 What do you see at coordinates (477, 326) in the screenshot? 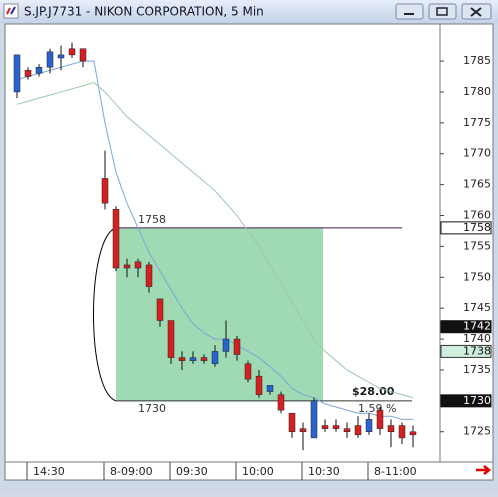
I see `price-marker-label: 1742` at bounding box center [477, 326].